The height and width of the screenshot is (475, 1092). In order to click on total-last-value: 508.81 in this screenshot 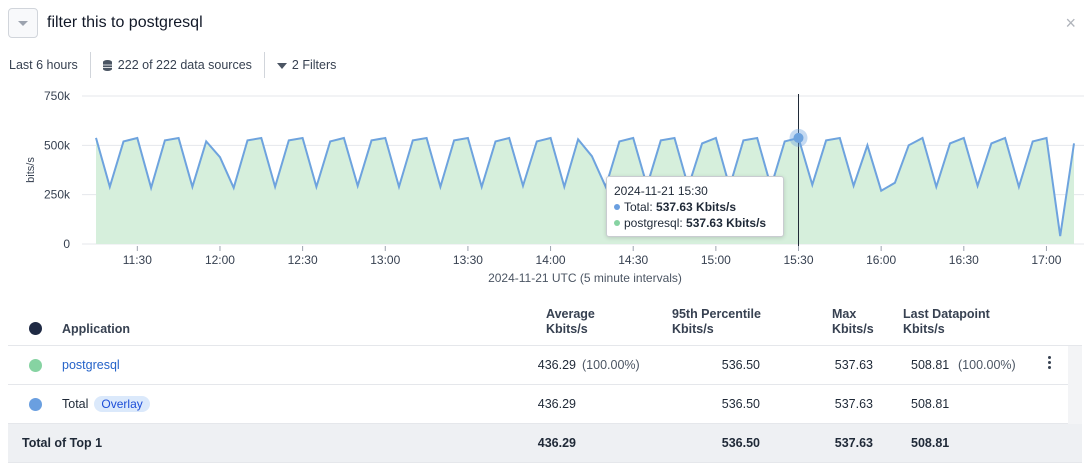, I will do `click(930, 443)`.